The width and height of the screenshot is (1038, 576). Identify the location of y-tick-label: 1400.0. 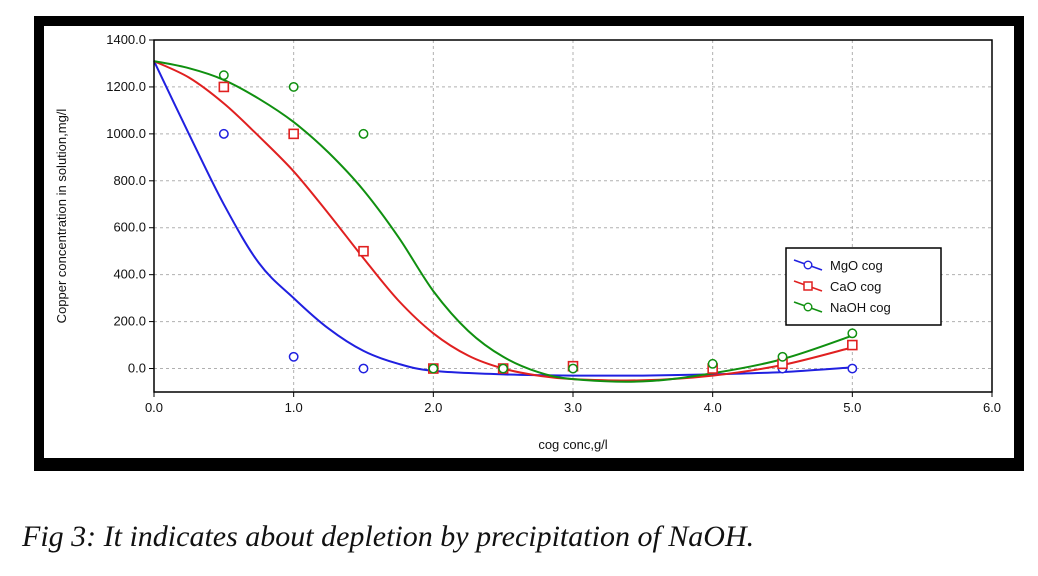
(126, 39).